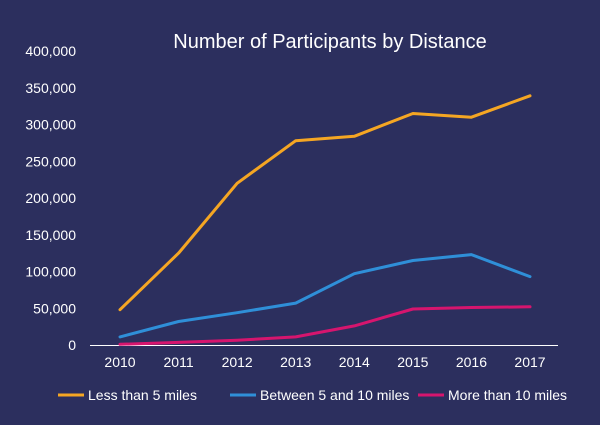  I want to click on x-tick-label: 2017, so click(529, 362).